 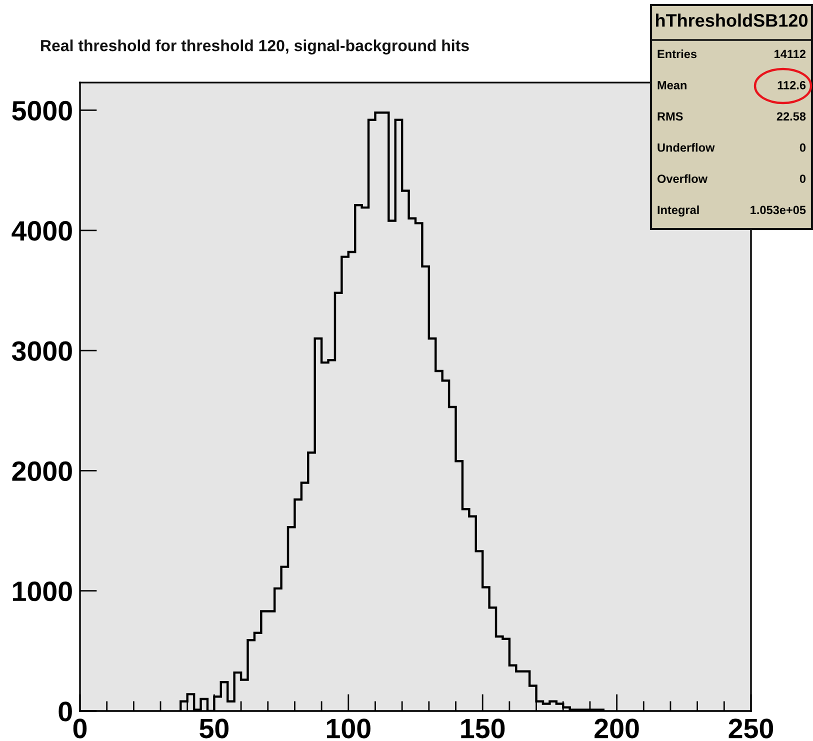 What do you see at coordinates (682, 178) in the screenshot?
I see `annotation: Overflow` at bounding box center [682, 178].